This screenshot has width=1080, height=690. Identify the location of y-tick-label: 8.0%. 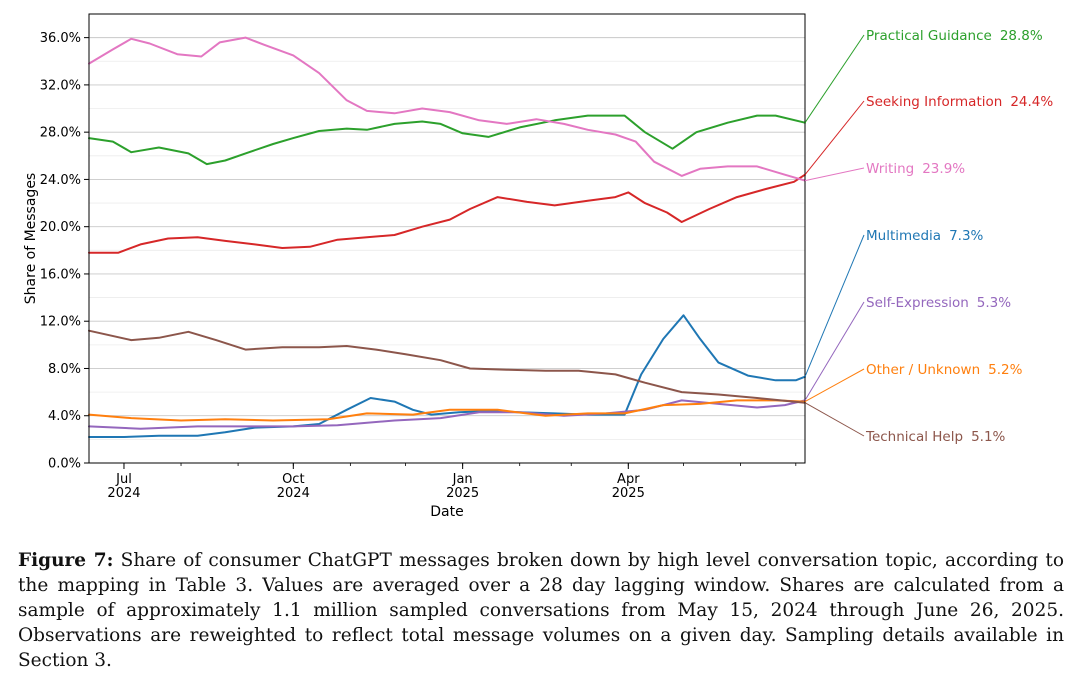
(64, 369).